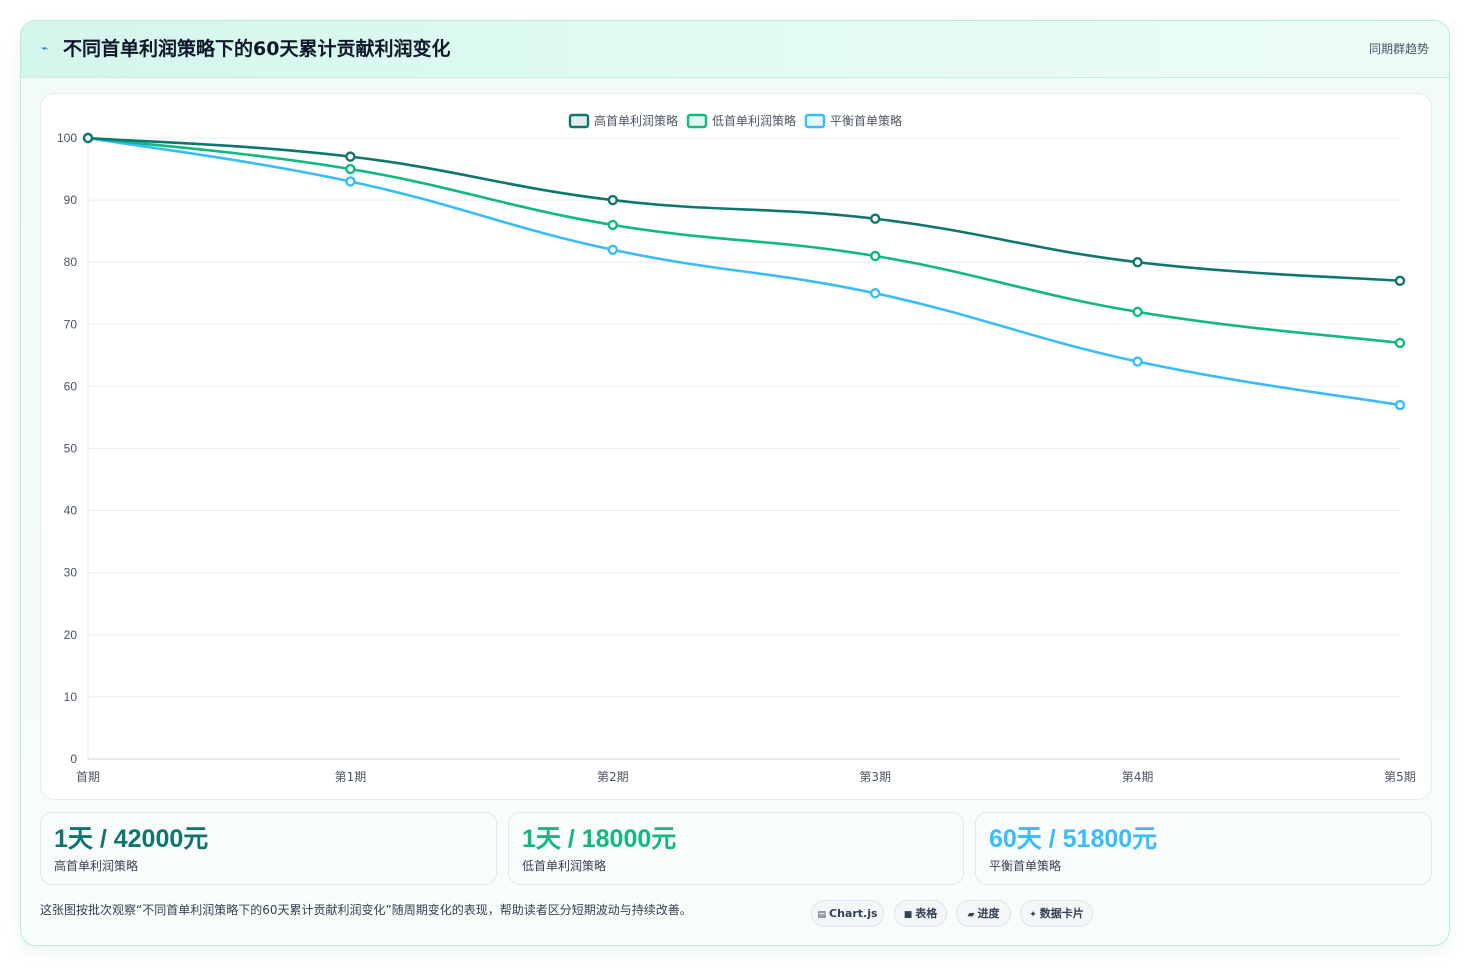 The image size is (1471, 967). What do you see at coordinates (71, 511) in the screenshot?
I see `y-tick-label: 40` at bounding box center [71, 511].